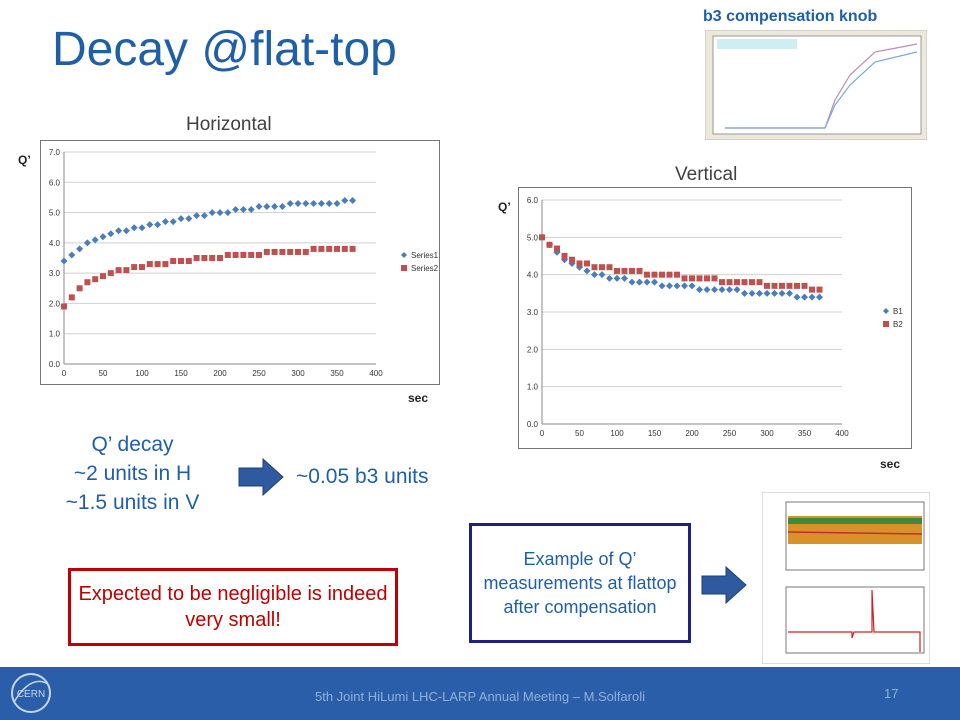  What do you see at coordinates (132, 502) in the screenshot?
I see `decay-line: ~1.5 units in V` at bounding box center [132, 502].